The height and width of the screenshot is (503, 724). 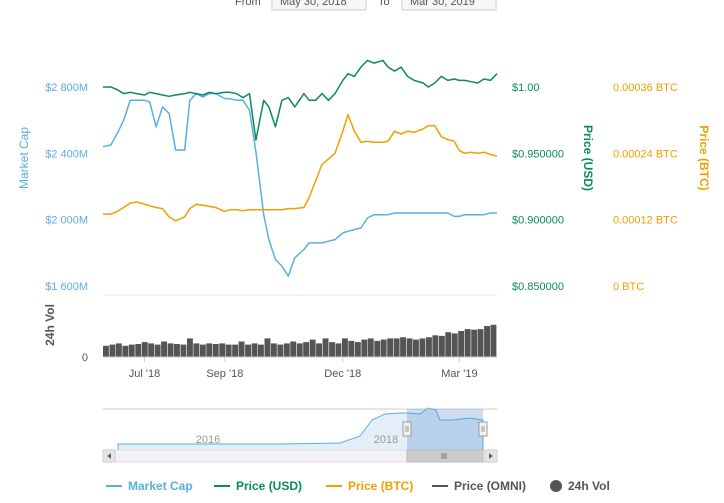 I want to click on from-date-input-box, so click(x=319, y=5).